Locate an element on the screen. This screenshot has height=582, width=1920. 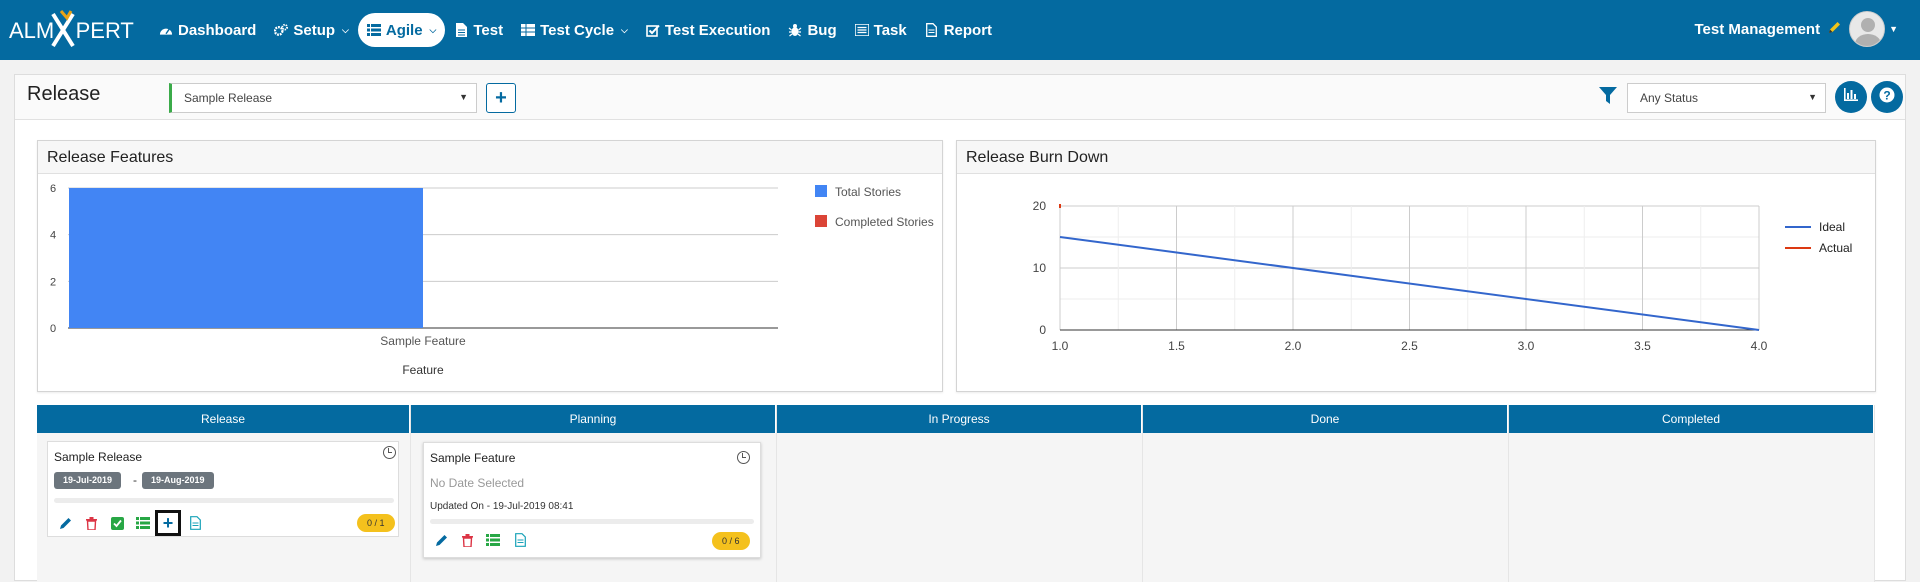
user-menu: Test Management ▼ is located at coordinates (1796, 29).